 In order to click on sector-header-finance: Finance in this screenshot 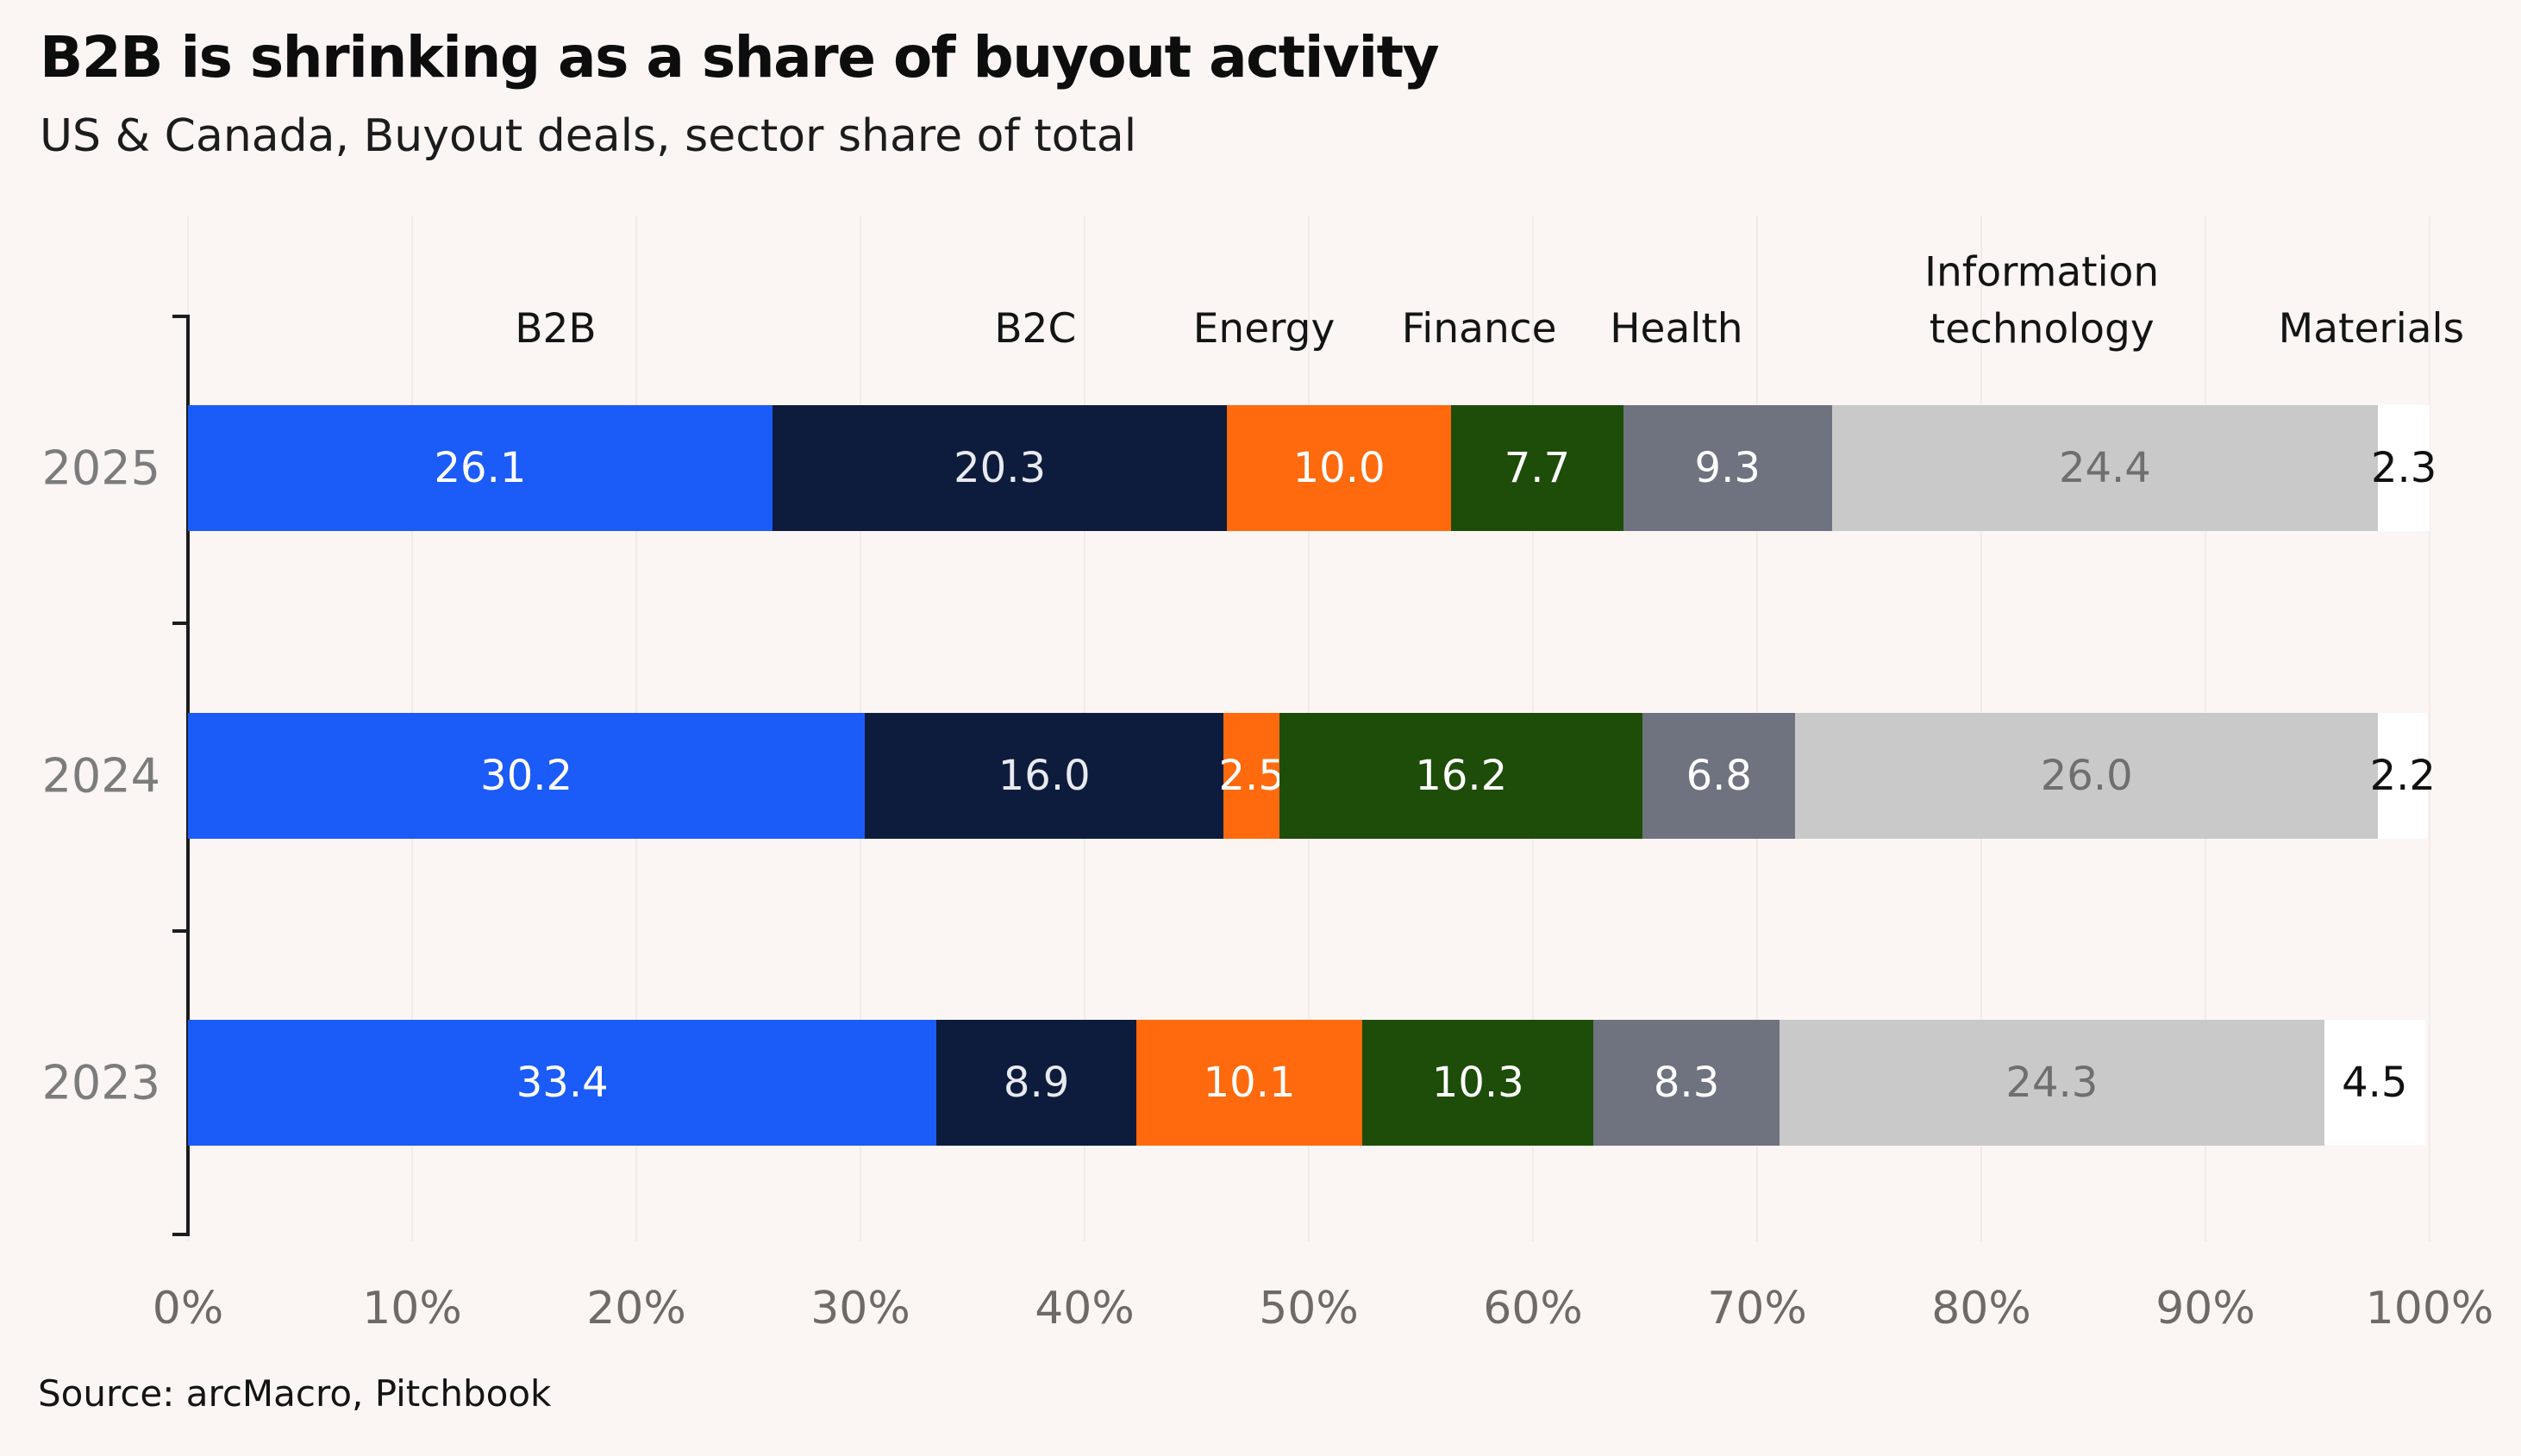, I will do `click(1479, 329)`.